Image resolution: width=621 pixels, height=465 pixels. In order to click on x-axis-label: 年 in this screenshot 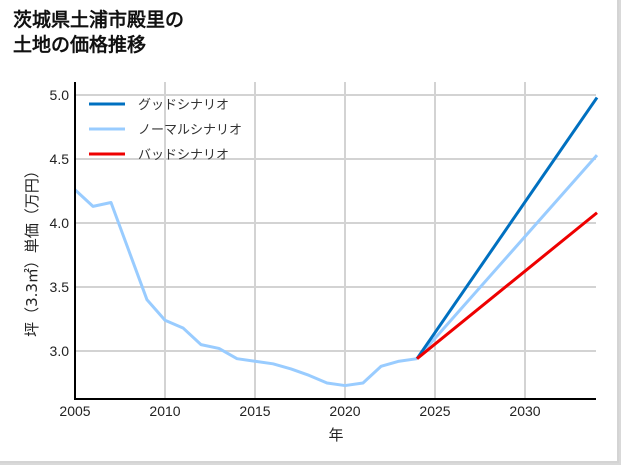, I will do `click(335, 435)`.